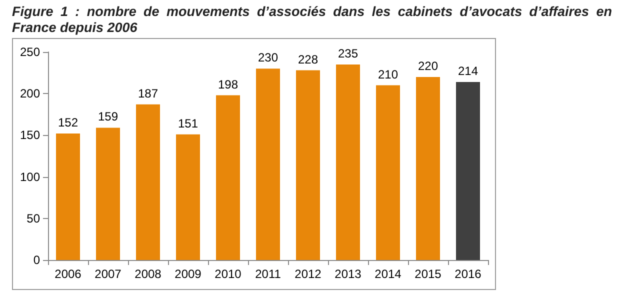 This screenshot has width=620, height=304. Describe the element at coordinates (228, 84) in the screenshot. I see `data-label: 198` at that location.